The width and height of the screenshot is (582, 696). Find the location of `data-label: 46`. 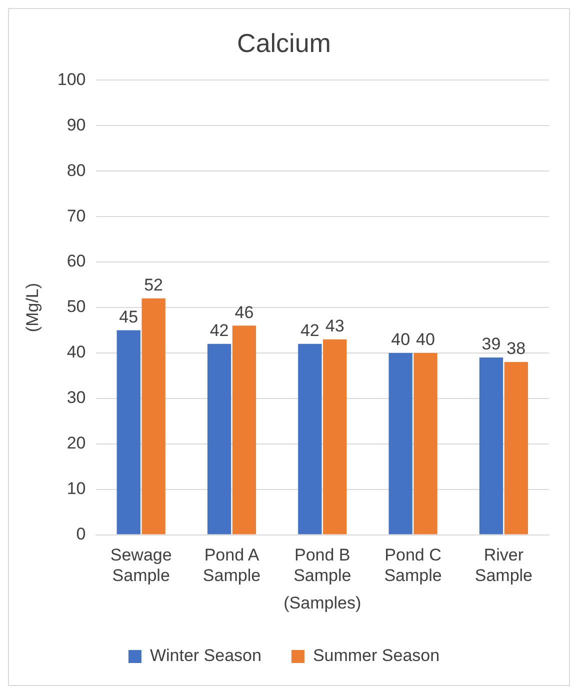

data-label: 46 is located at coordinates (244, 312).